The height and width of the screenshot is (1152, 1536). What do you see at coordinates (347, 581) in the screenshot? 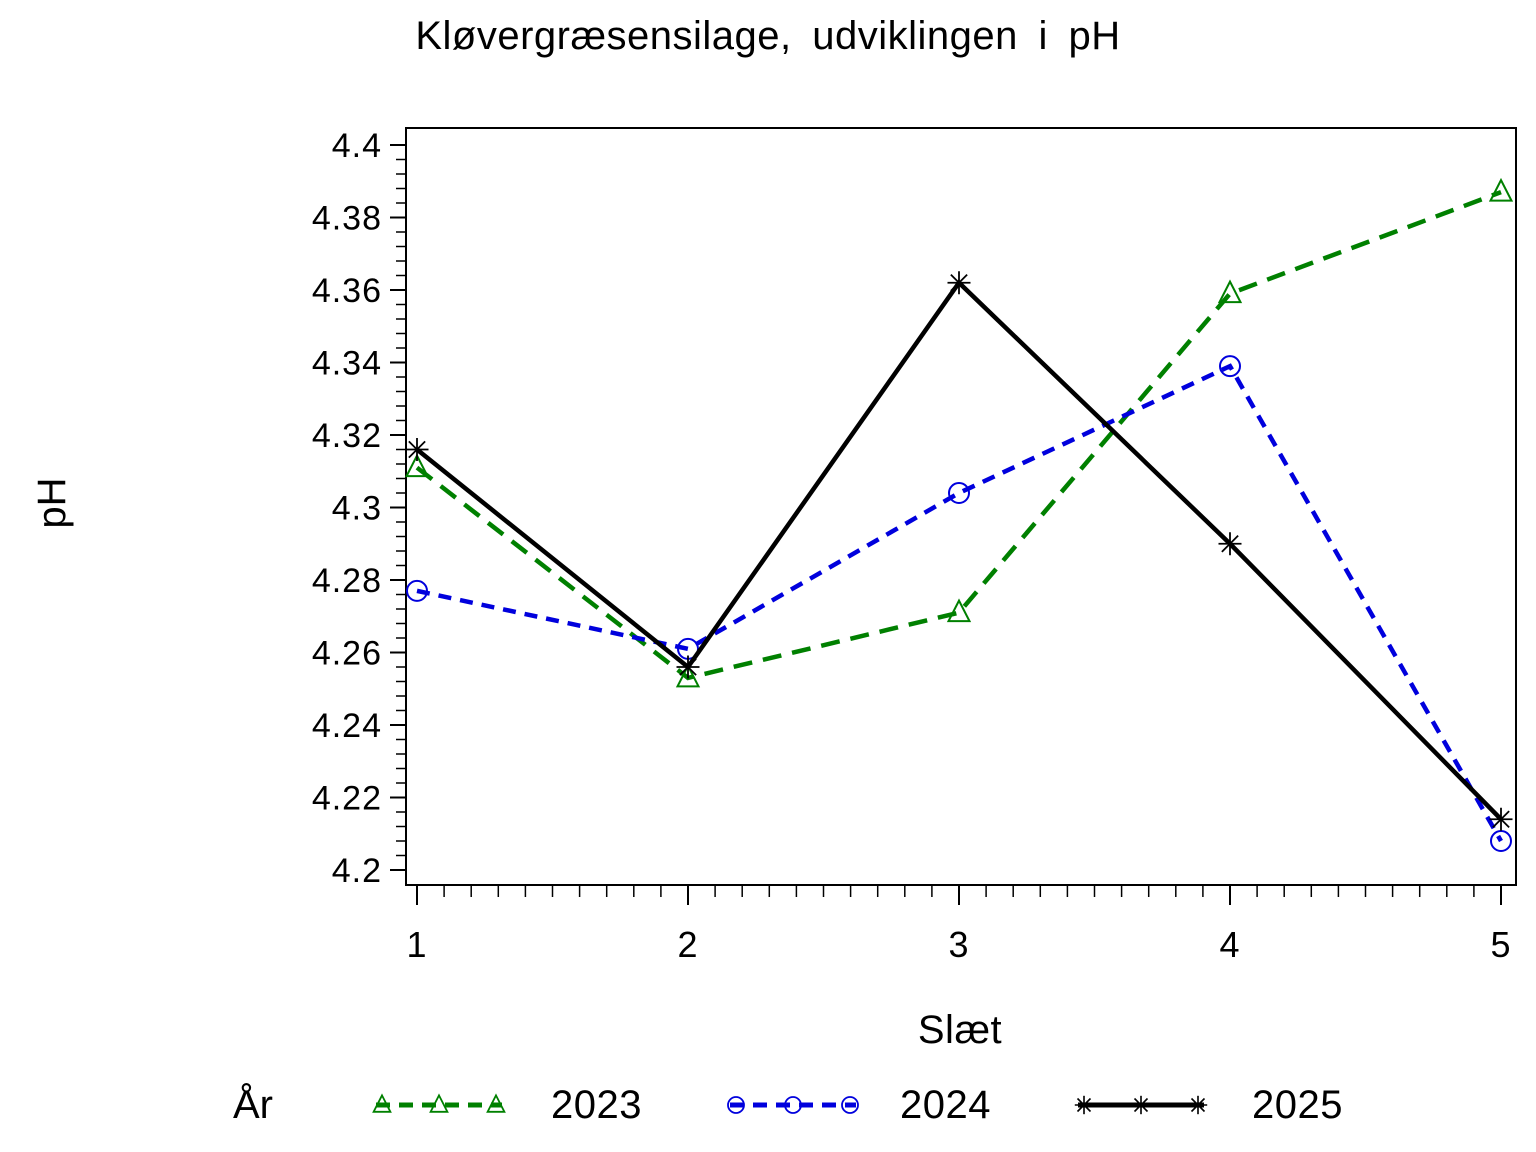
I see `y-tick-label: 4.28` at bounding box center [347, 581].